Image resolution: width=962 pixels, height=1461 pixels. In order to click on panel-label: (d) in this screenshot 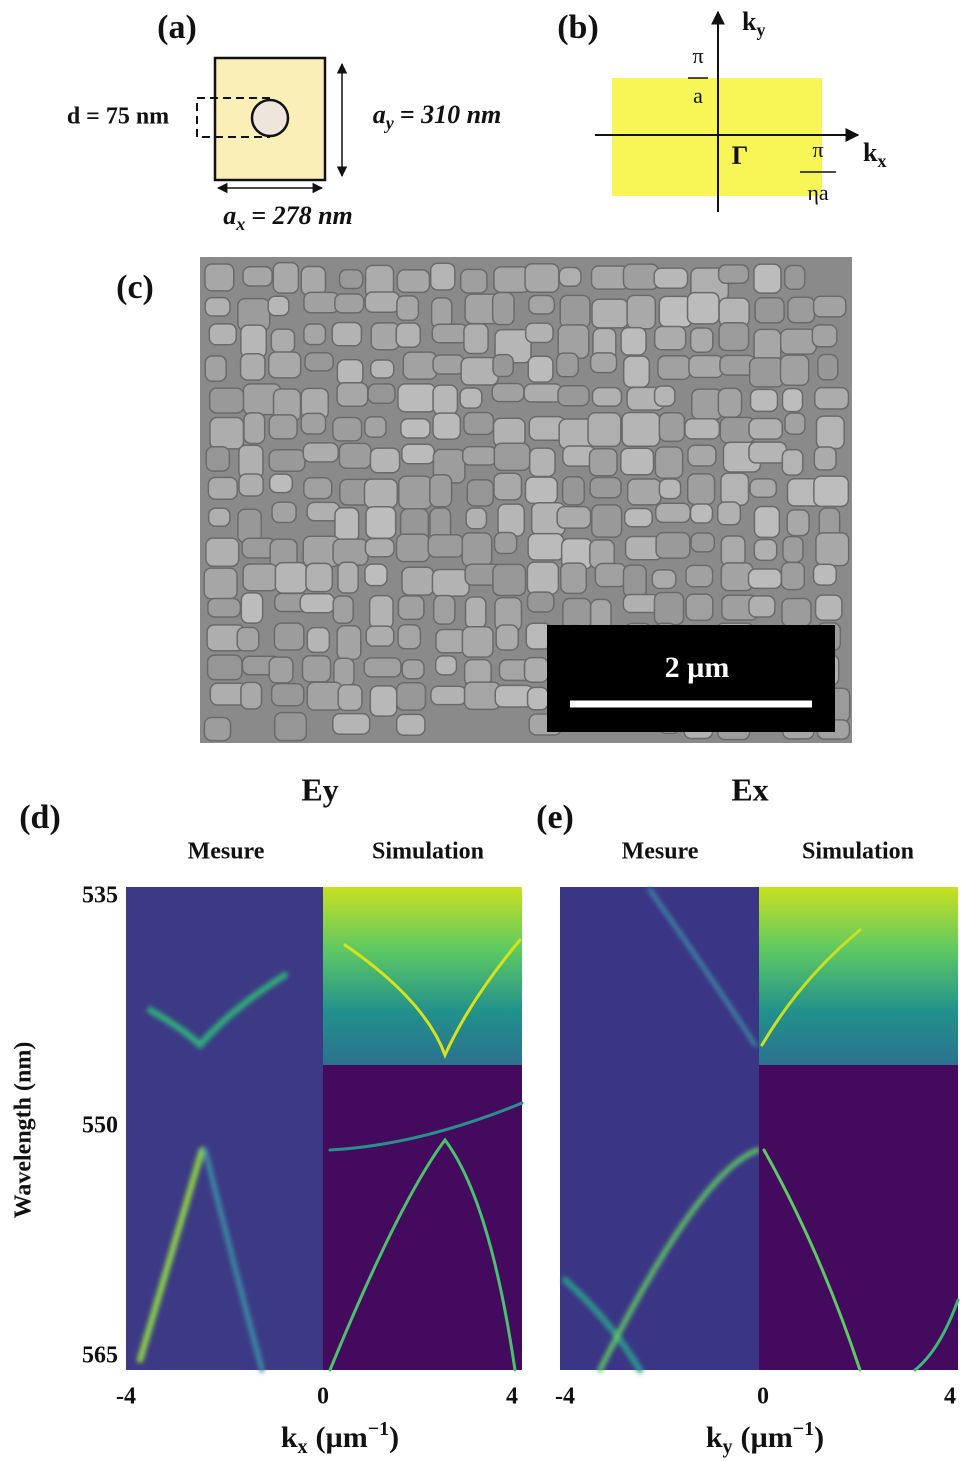, I will do `click(40, 817)`.